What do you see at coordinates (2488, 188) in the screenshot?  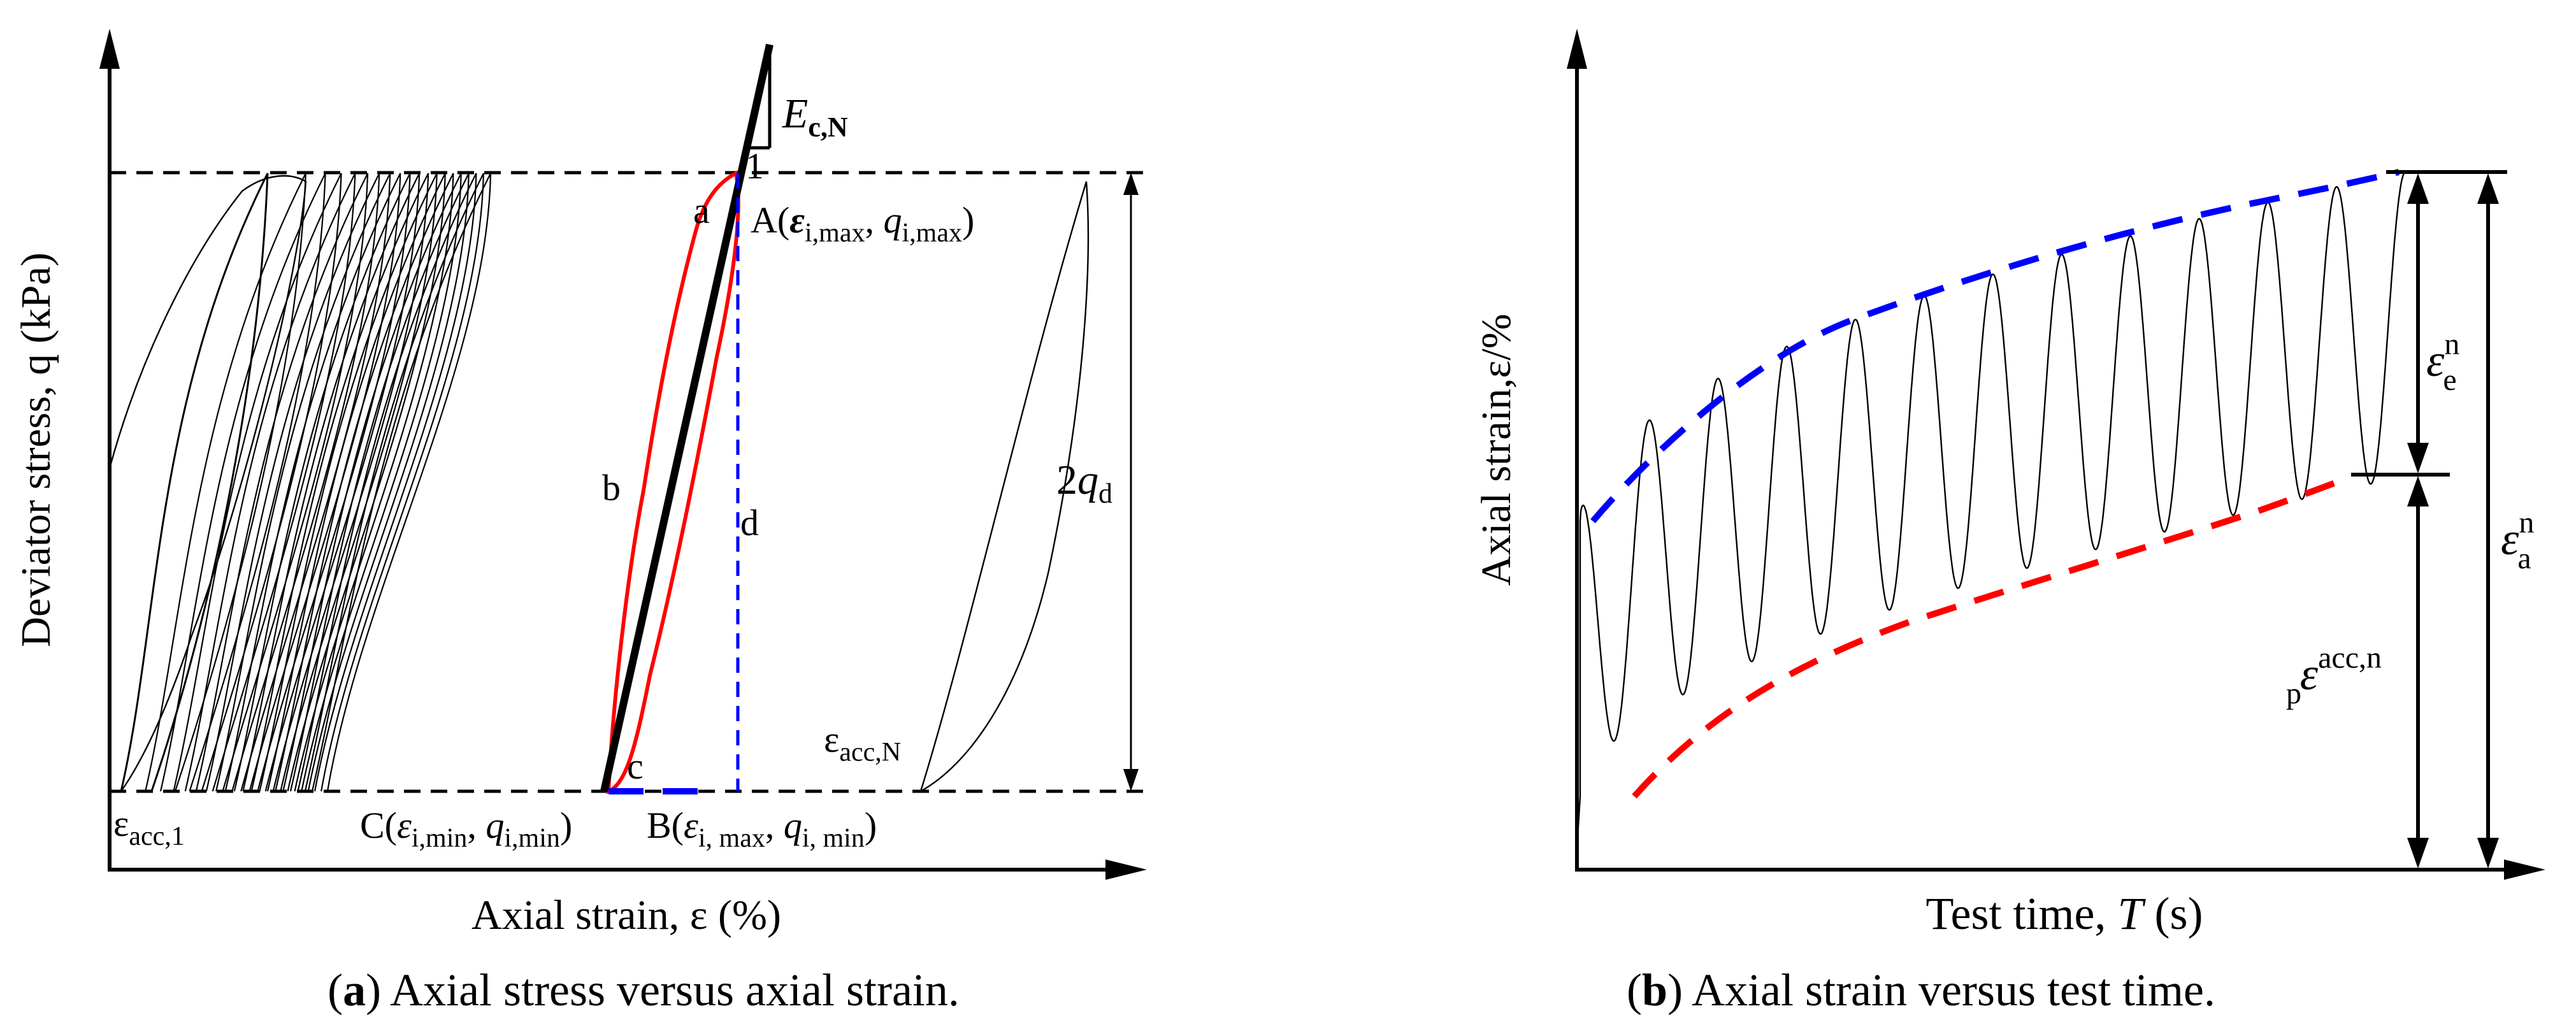 I see `panel-b-total-arrow-top` at bounding box center [2488, 188].